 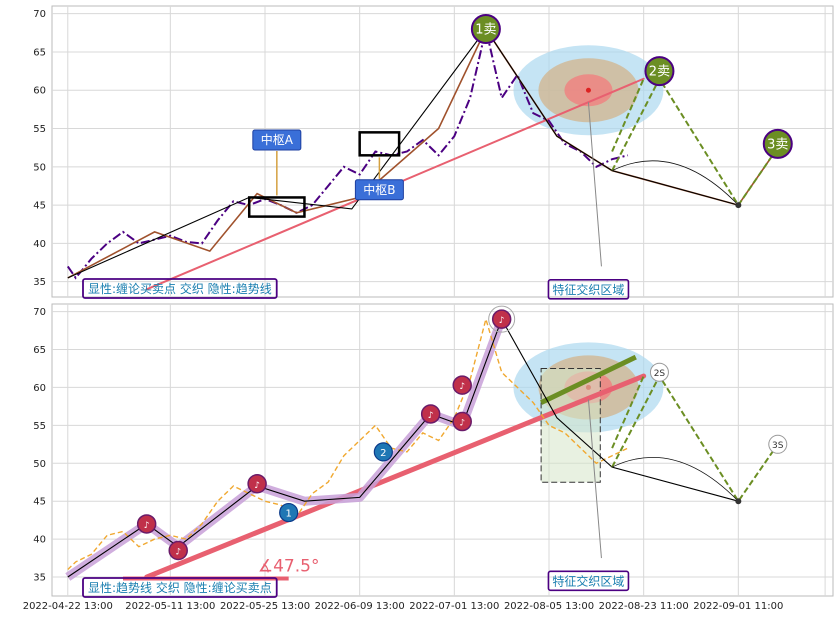 What do you see at coordinates (170, 606) in the screenshot?
I see `x-tick-label: 2022-05-11 13:00` at bounding box center [170, 606].